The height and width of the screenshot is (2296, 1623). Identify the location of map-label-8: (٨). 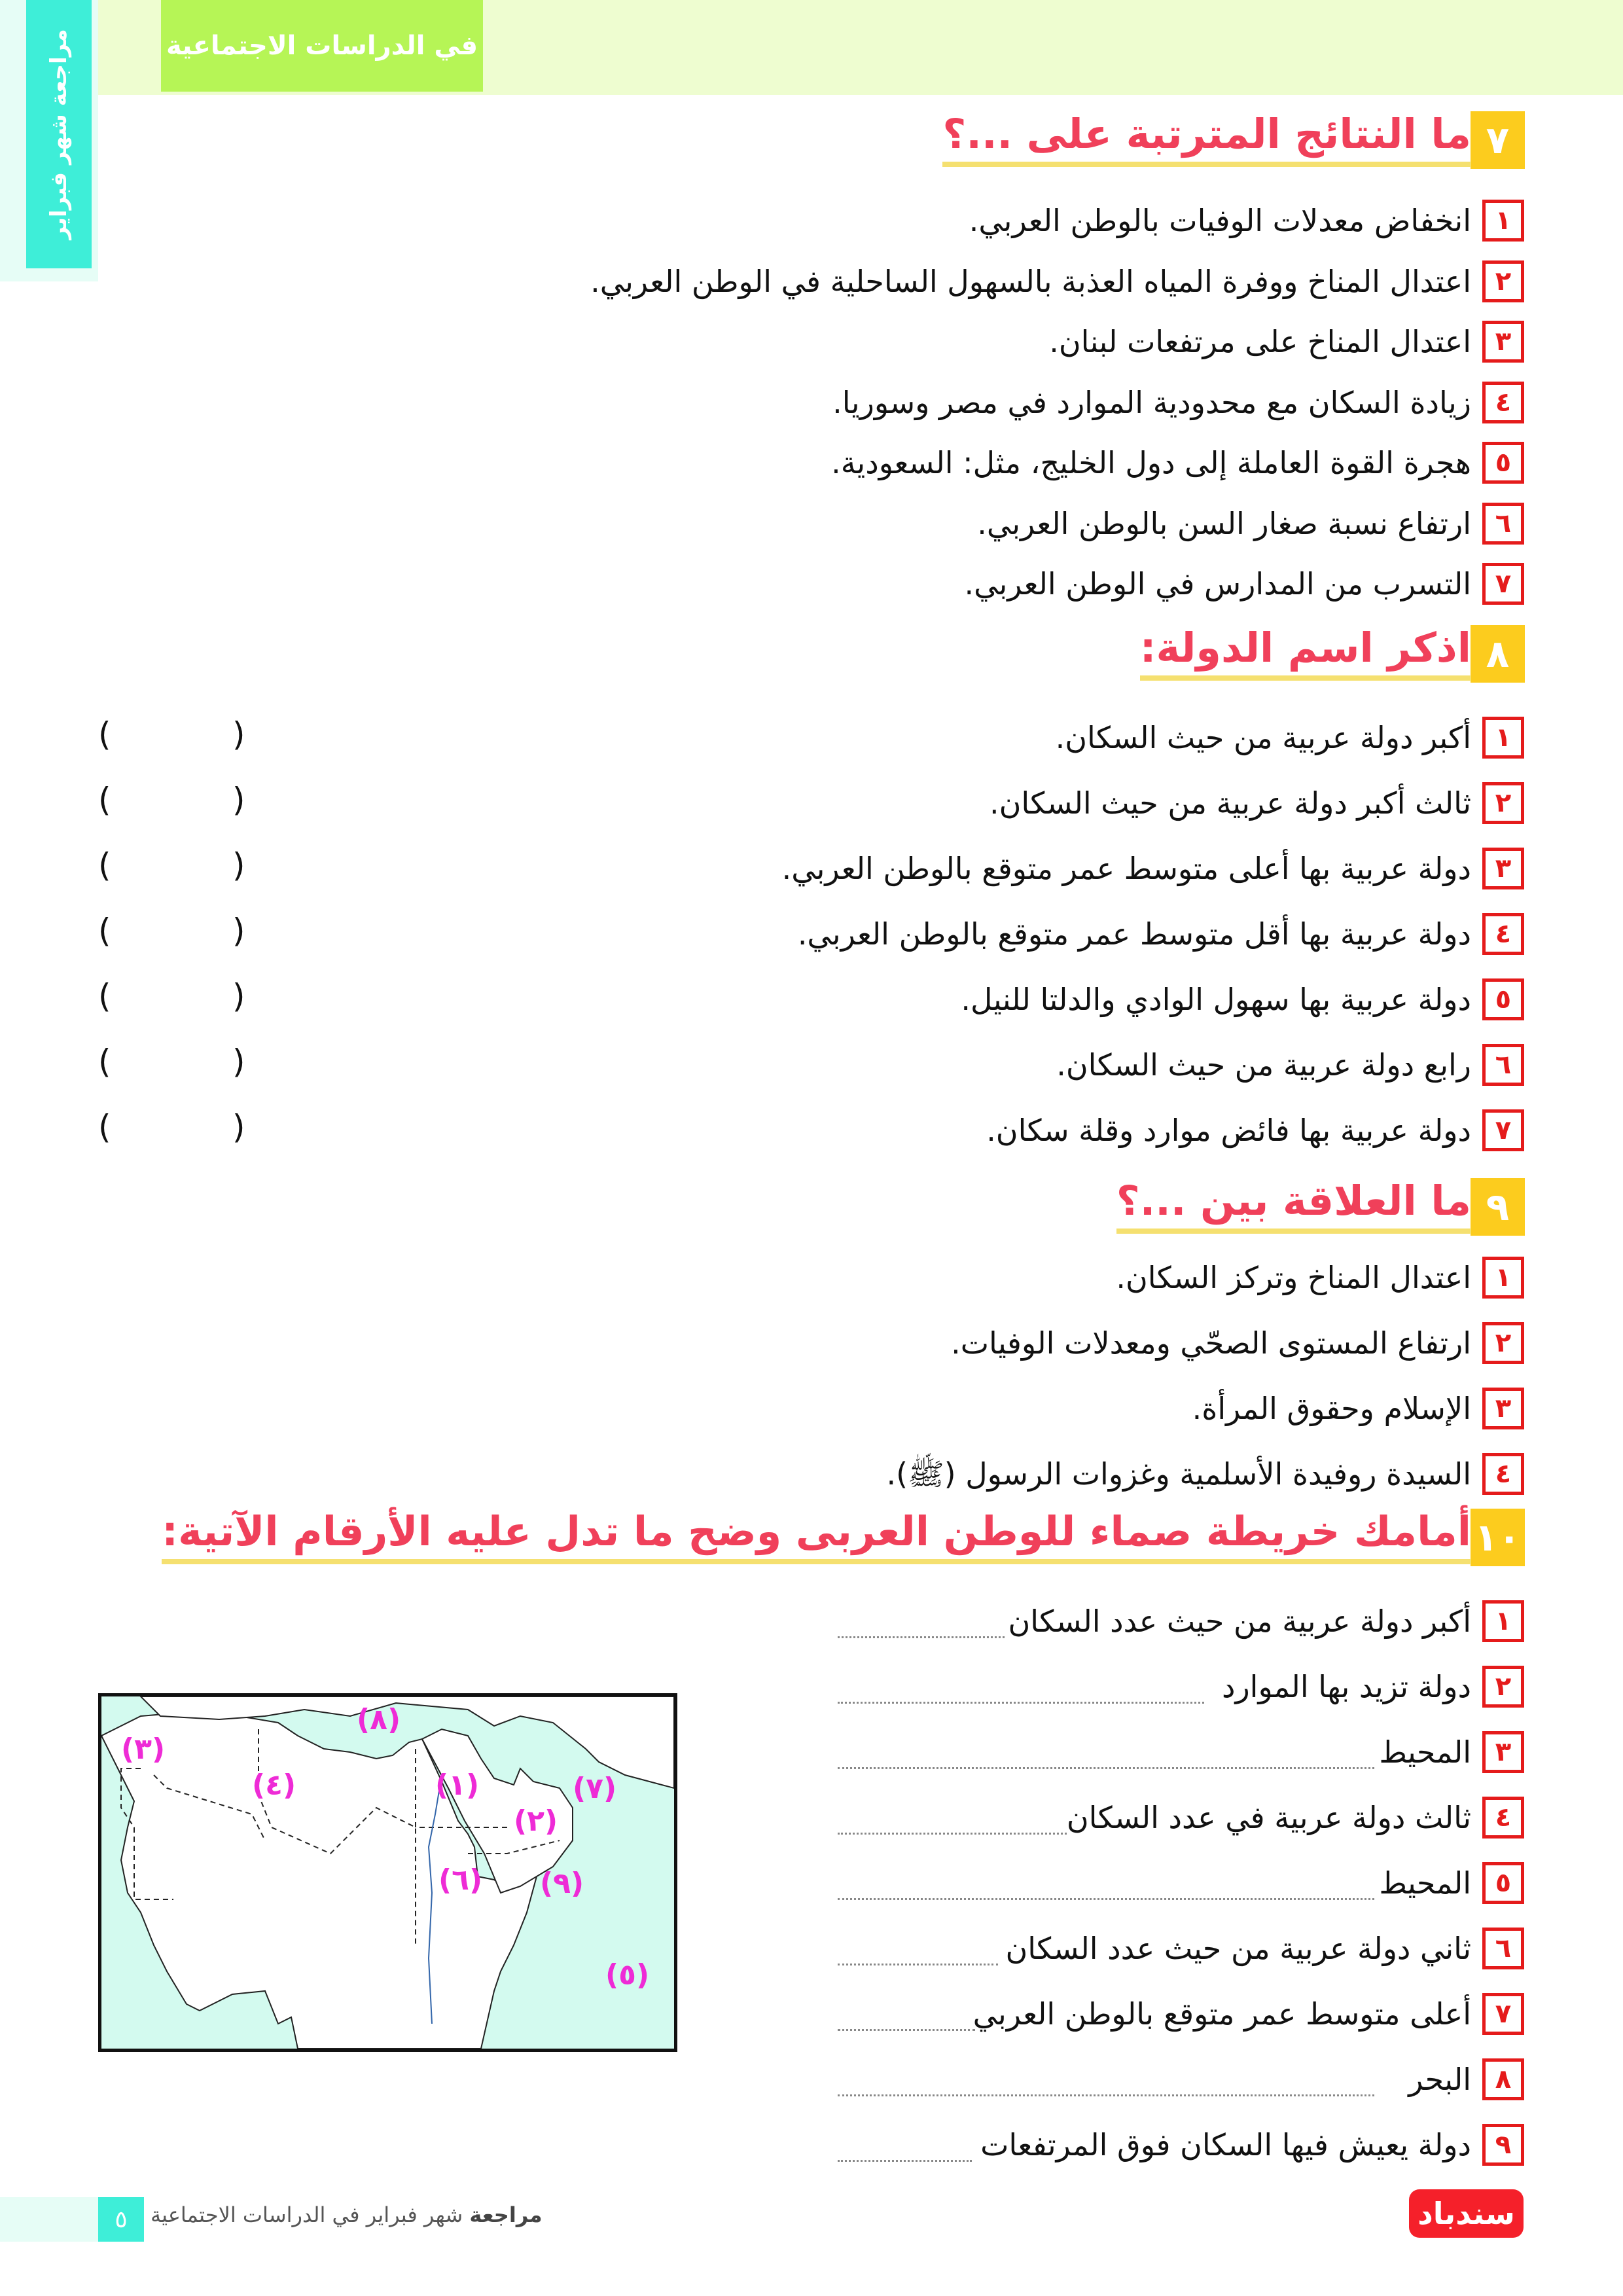
(379, 1720).